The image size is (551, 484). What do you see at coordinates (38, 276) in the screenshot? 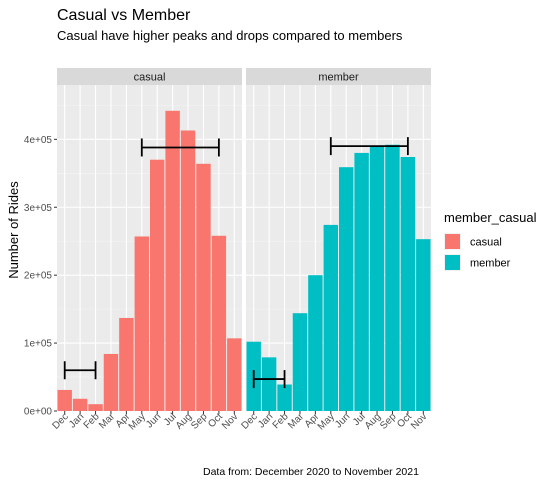
I see `y-tick-label: 2e+05` at bounding box center [38, 276].